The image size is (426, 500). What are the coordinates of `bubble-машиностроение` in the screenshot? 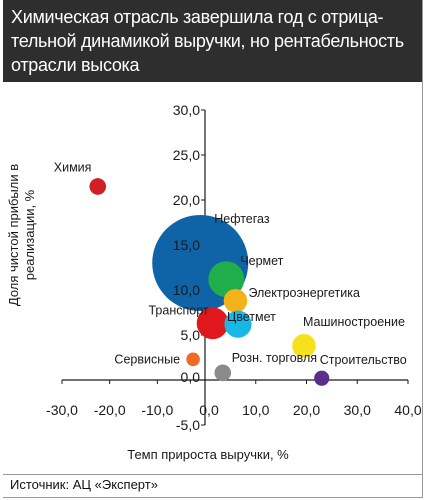 It's located at (304, 346).